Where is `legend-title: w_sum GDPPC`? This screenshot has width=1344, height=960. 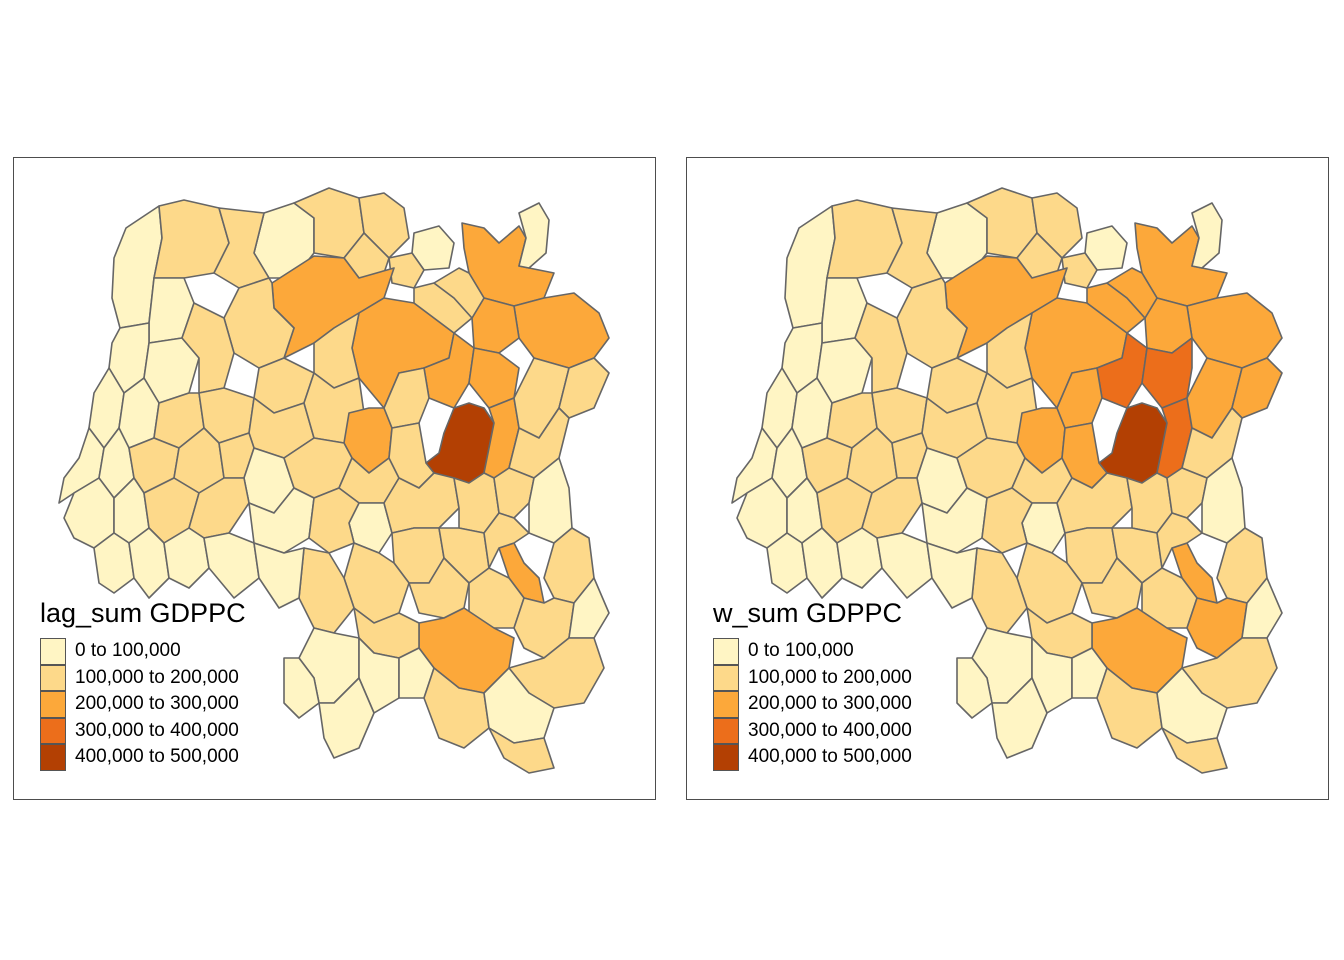
legend-title: w_sum GDPPC is located at coordinates (808, 613).